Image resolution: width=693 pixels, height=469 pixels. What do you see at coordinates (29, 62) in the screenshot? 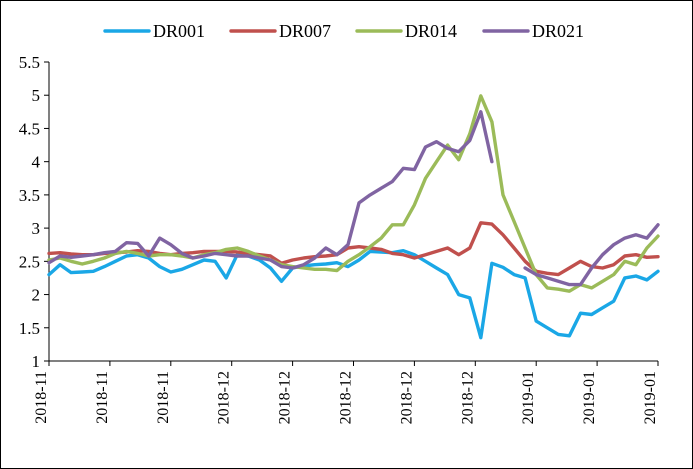
I see `y-tick-label: 5.5` at bounding box center [29, 62].